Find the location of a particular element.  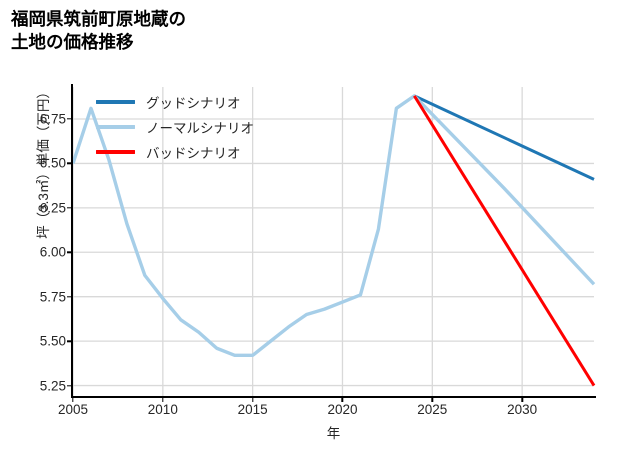

series-line is located at coordinates (504, 137).